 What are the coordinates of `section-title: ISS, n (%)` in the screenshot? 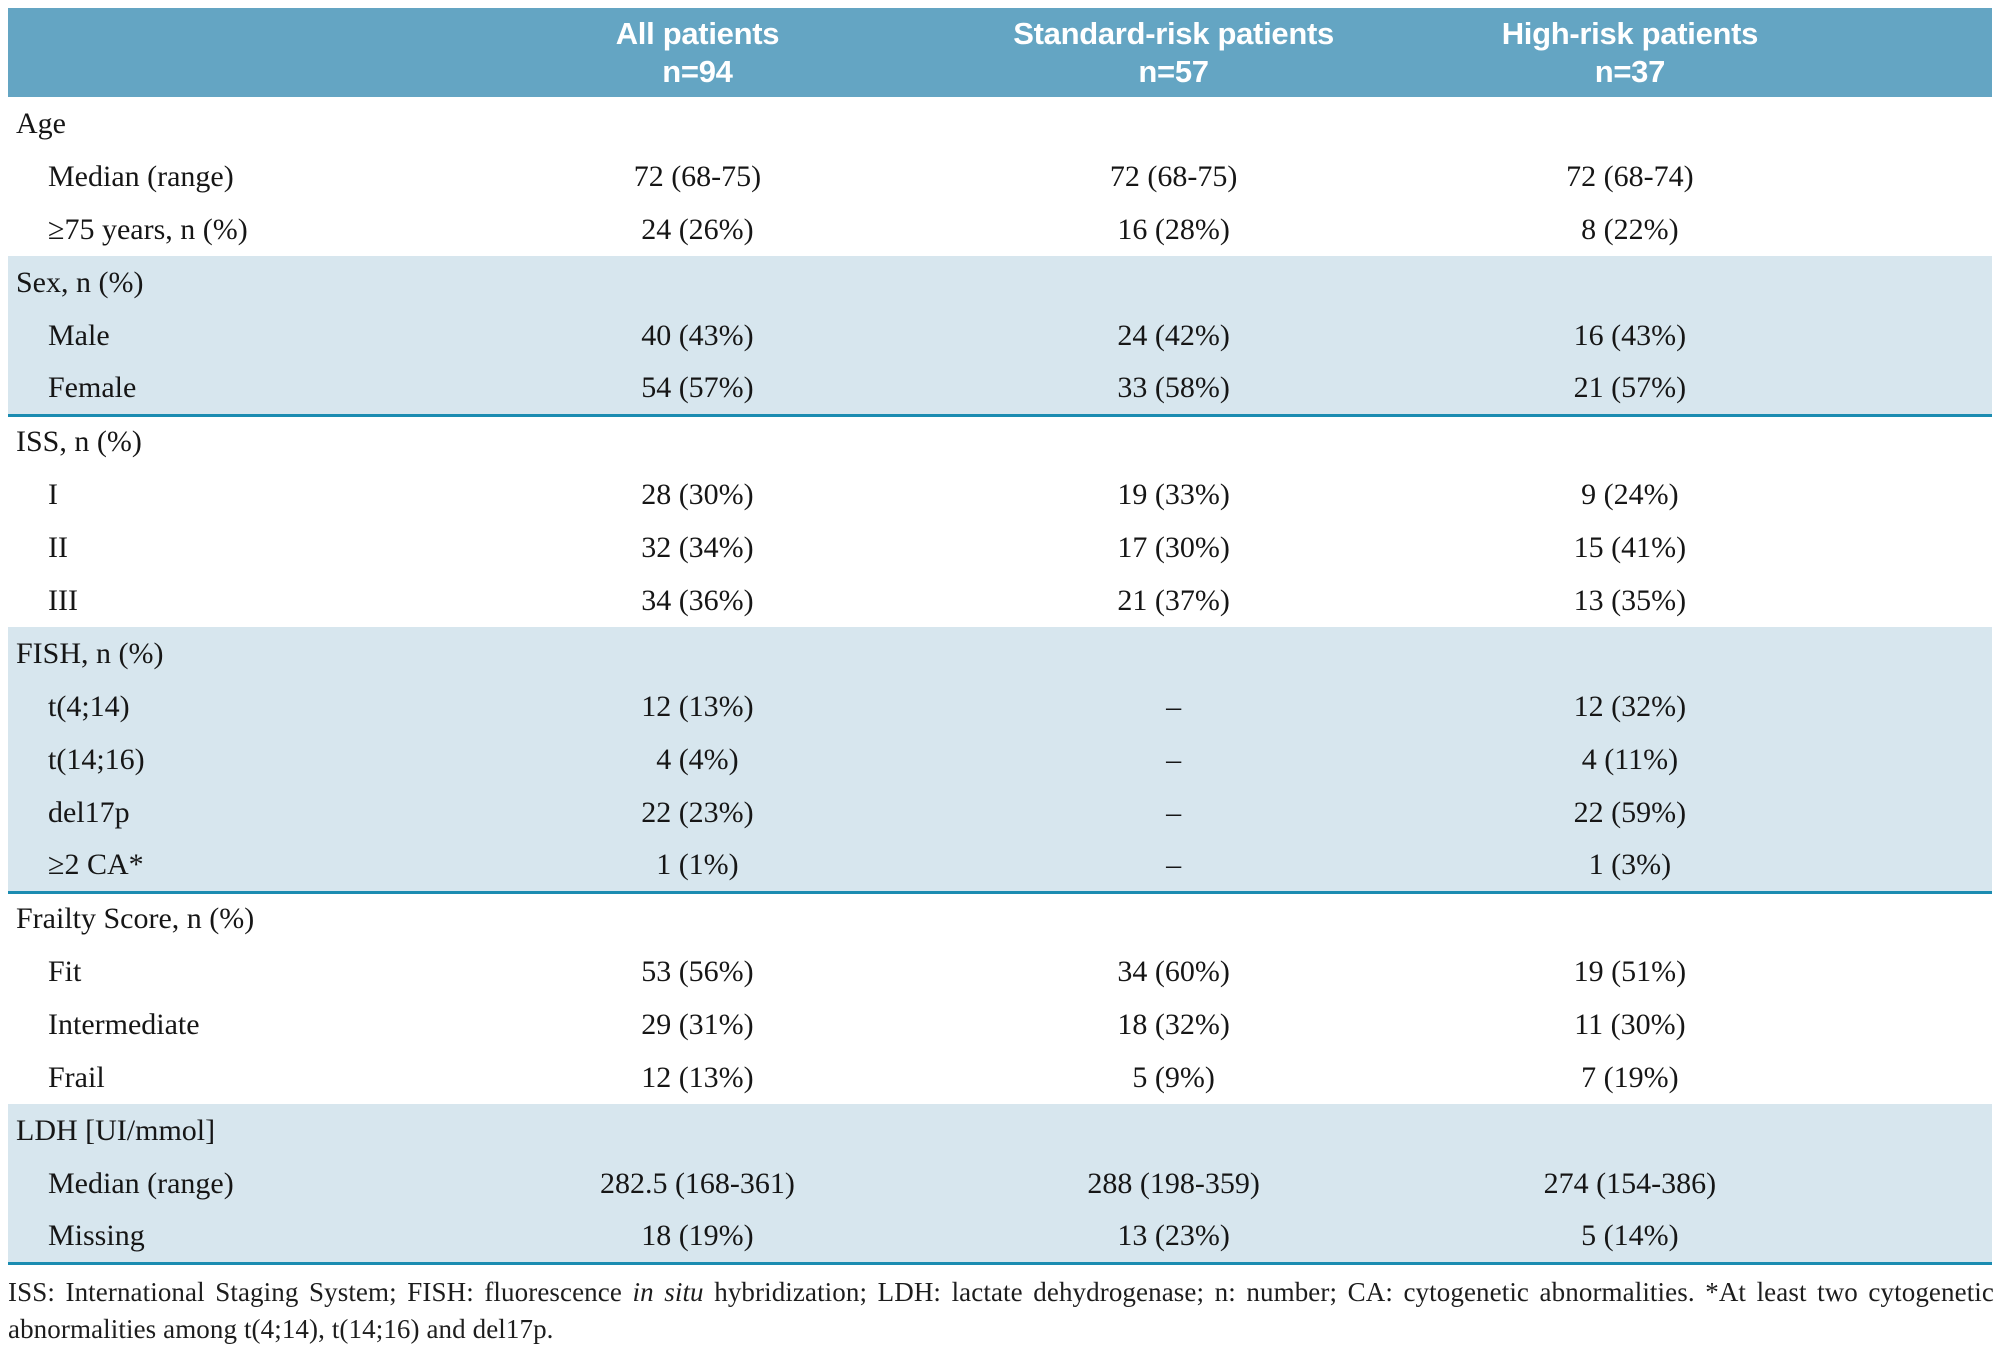 It's located at (1000, 441).